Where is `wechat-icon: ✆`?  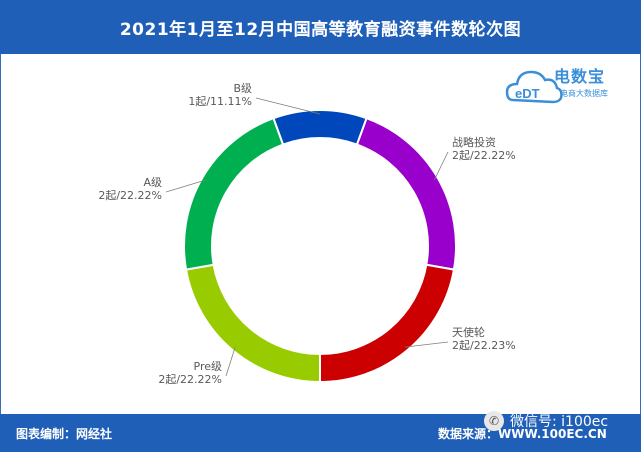
wechat-icon: ✆ is located at coordinates (494, 421).